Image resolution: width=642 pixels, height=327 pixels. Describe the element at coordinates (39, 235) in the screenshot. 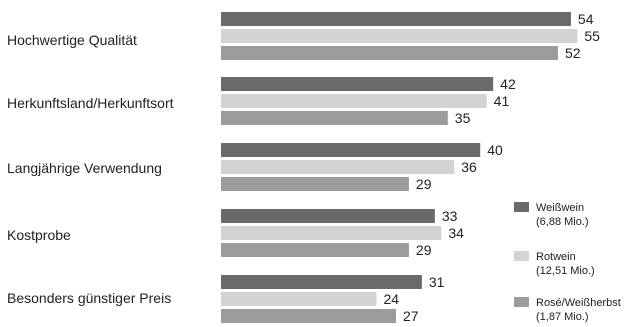

I see `category-label-4: Kostprobe` at that location.